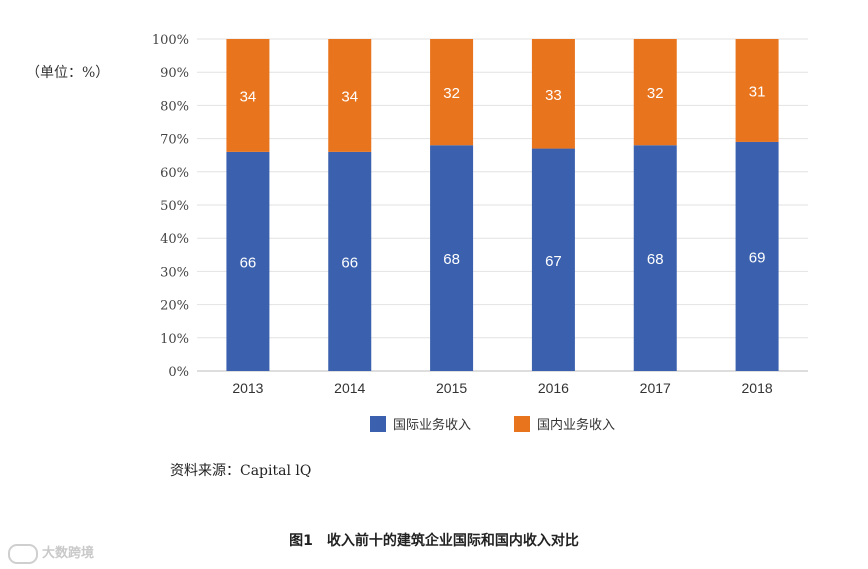  I want to click on y-tick-label: 90%, so click(174, 73).